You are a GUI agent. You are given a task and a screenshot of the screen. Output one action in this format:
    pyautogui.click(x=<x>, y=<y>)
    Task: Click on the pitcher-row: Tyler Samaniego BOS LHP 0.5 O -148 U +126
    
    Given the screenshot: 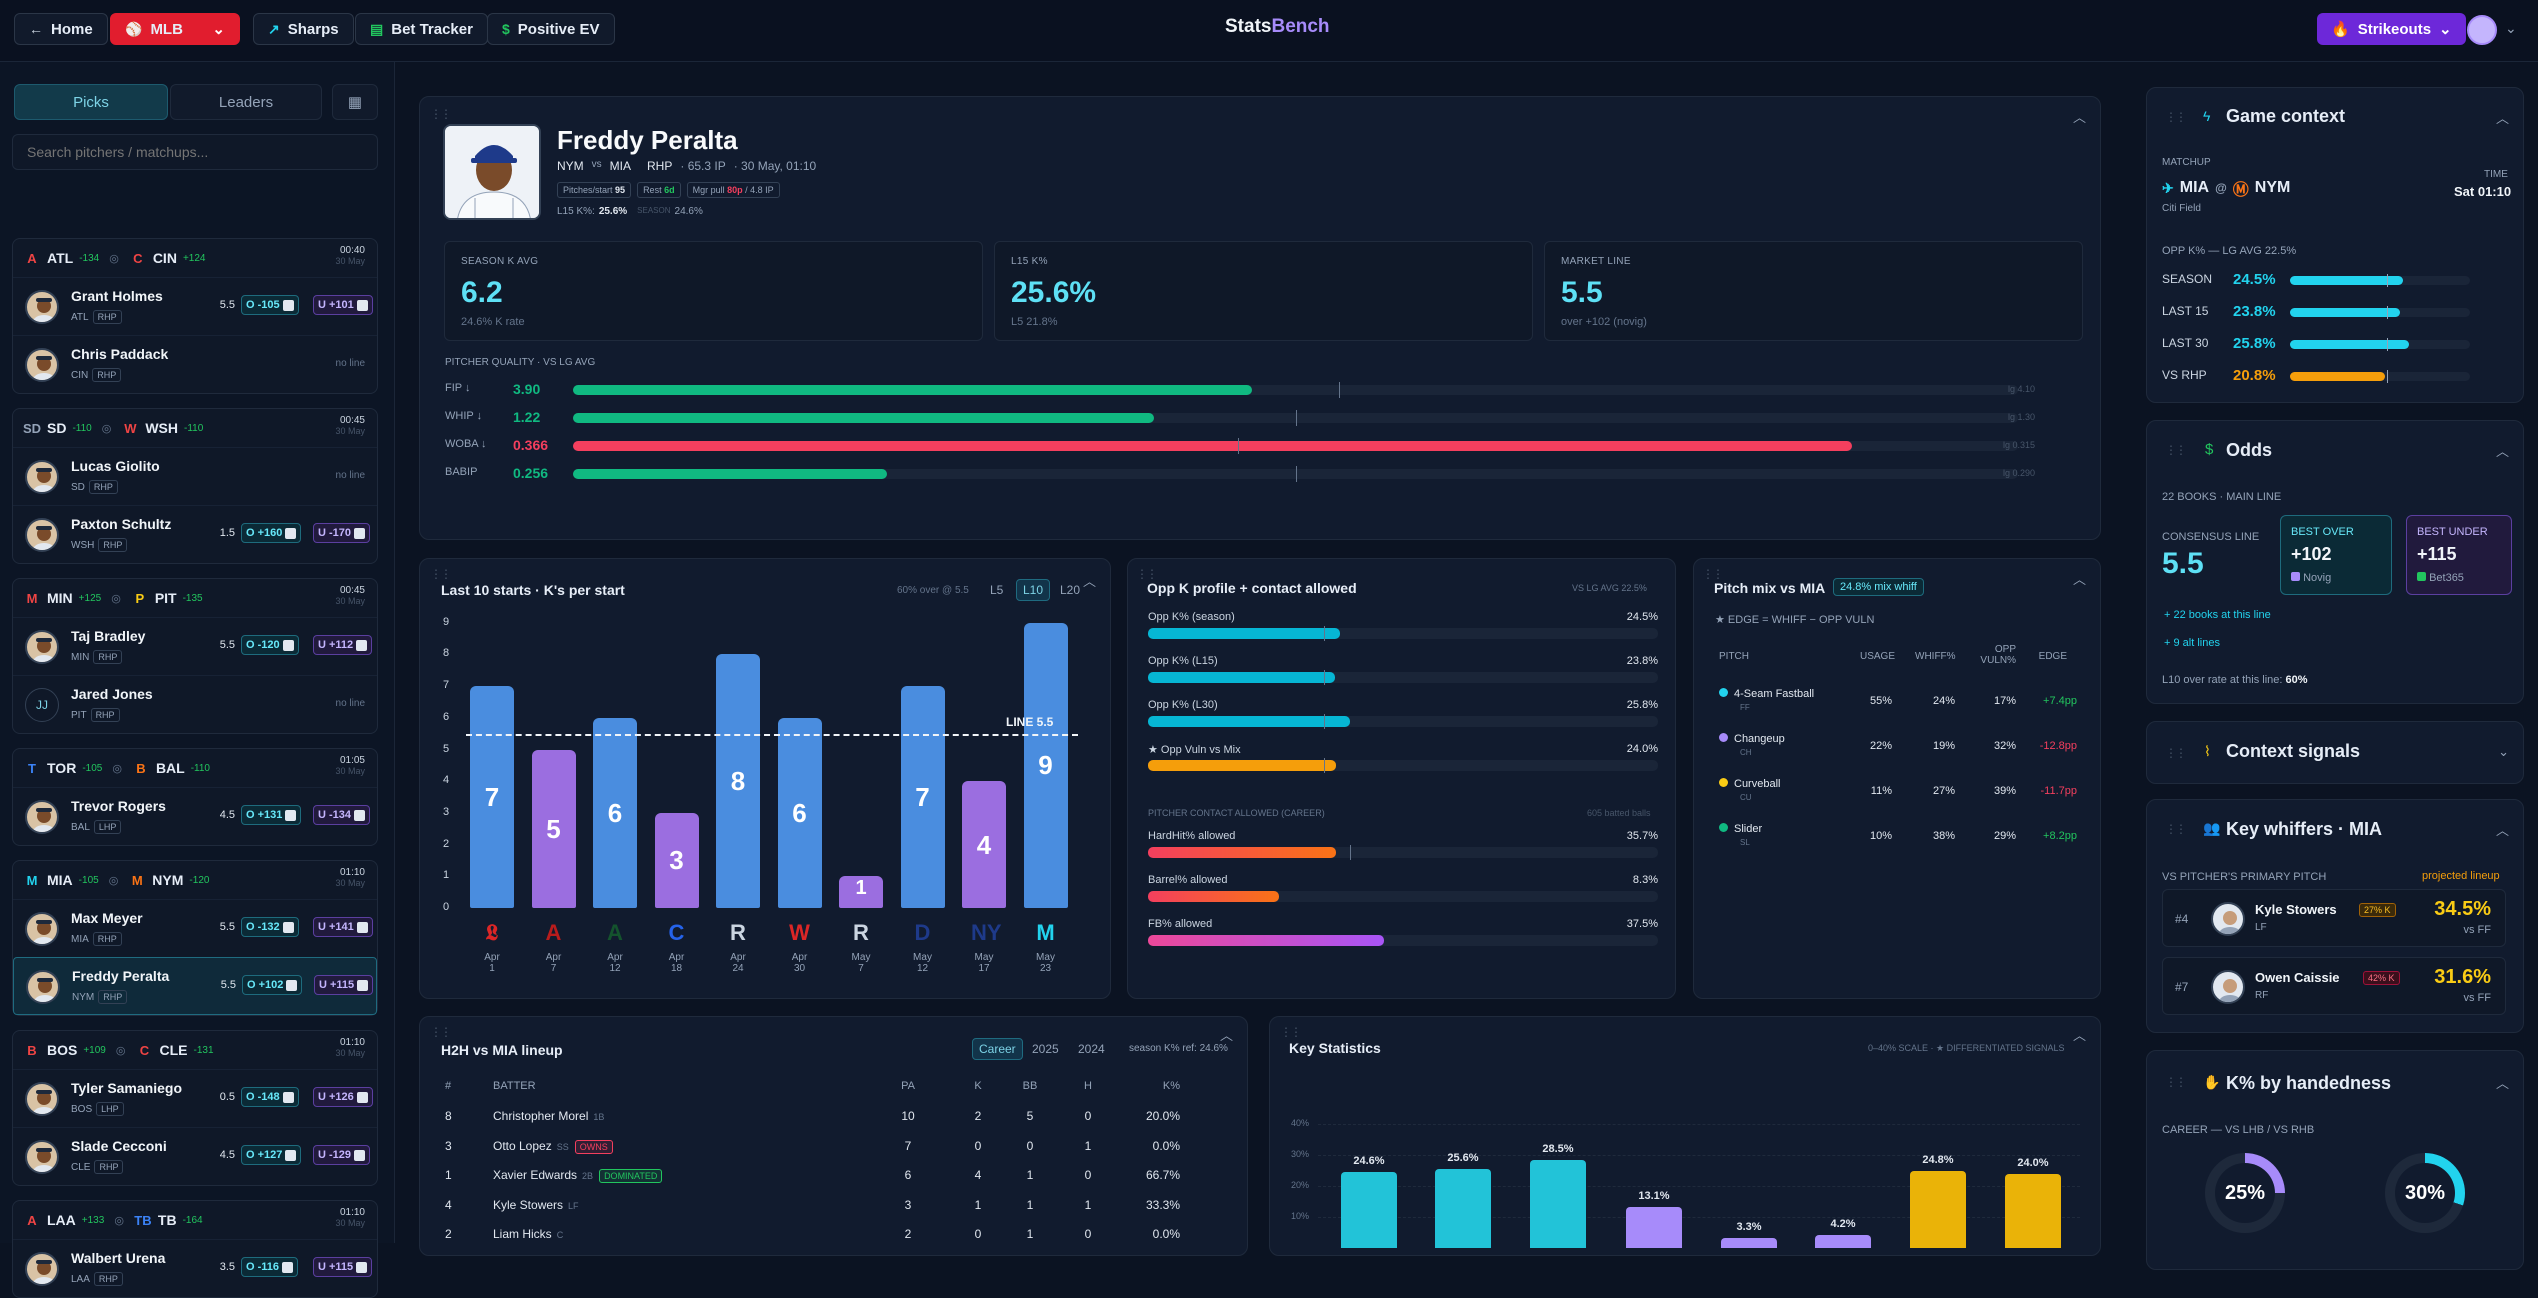 What is the action you would take?
    pyautogui.click(x=195, y=1098)
    